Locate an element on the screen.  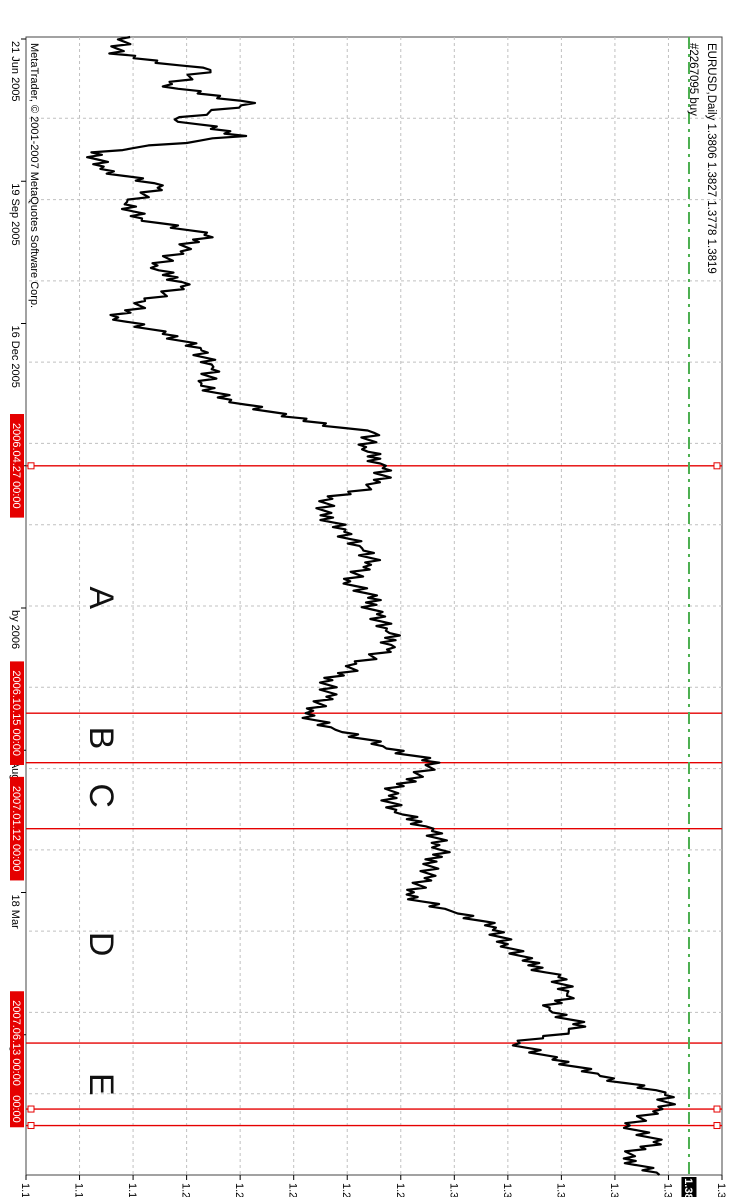
price-tick-label: 1.3030 is located at coordinates (453, 1190).